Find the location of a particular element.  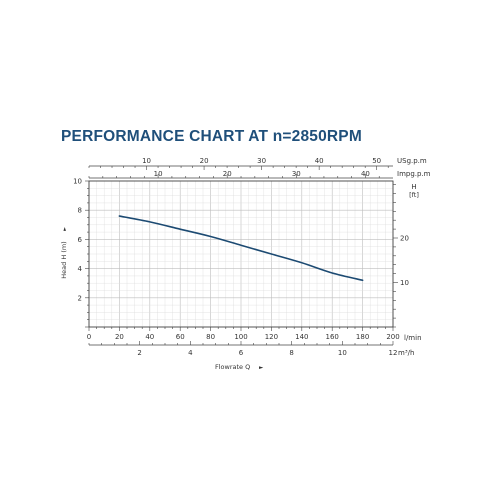

head-ft-axis-label-h: H is located at coordinates (413, 187).